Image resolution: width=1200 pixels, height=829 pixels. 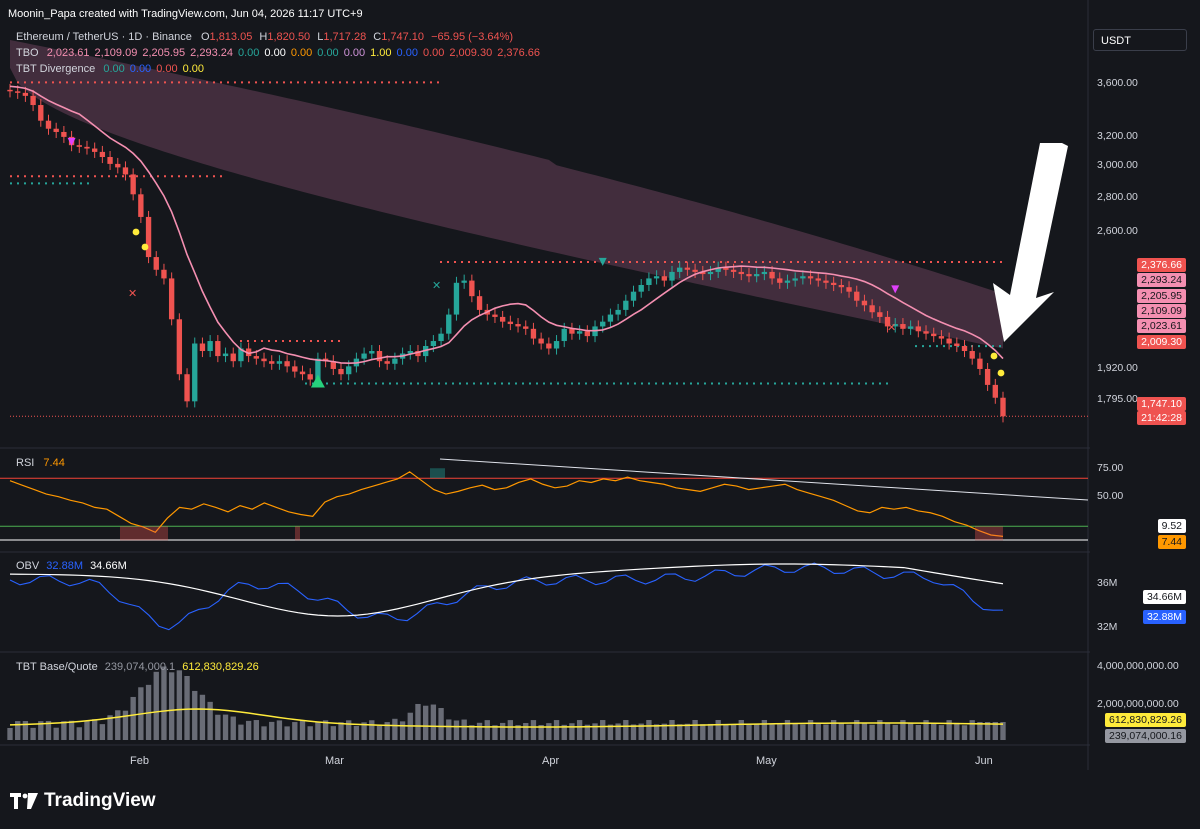 I want to click on obv-ma-line, so click(x=506, y=590).